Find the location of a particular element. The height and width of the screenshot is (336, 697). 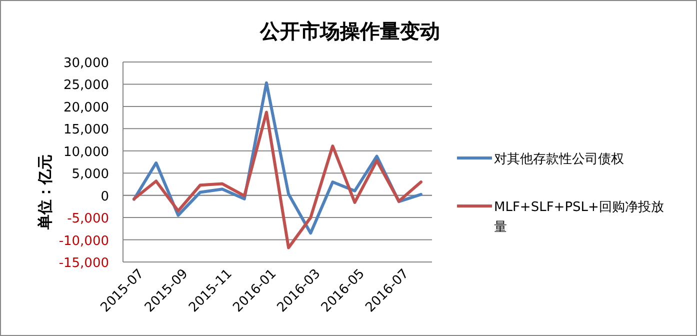

y-tick-label: 5,000 is located at coordinates (90, 174).